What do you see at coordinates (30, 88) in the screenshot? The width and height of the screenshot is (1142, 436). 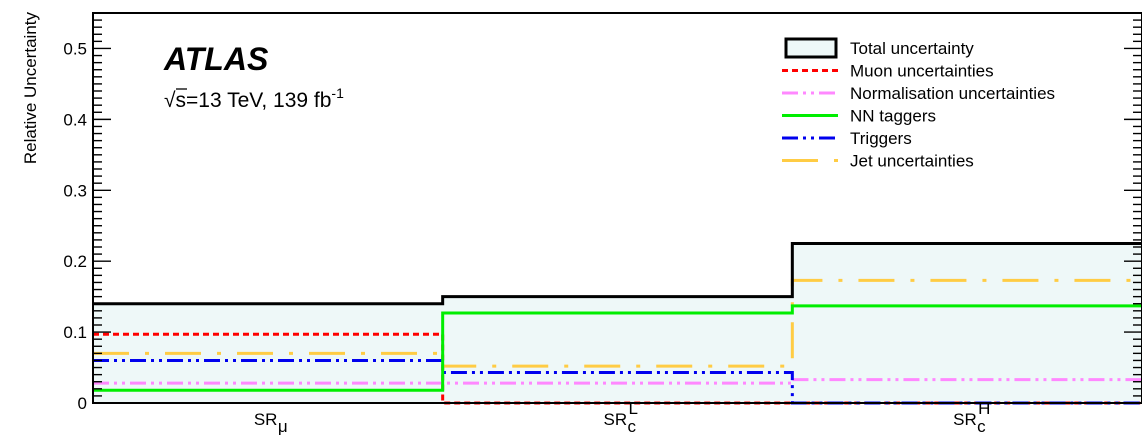 I see `y-axis-title: Relative Uncertainty` at bounding box center [30, 88].